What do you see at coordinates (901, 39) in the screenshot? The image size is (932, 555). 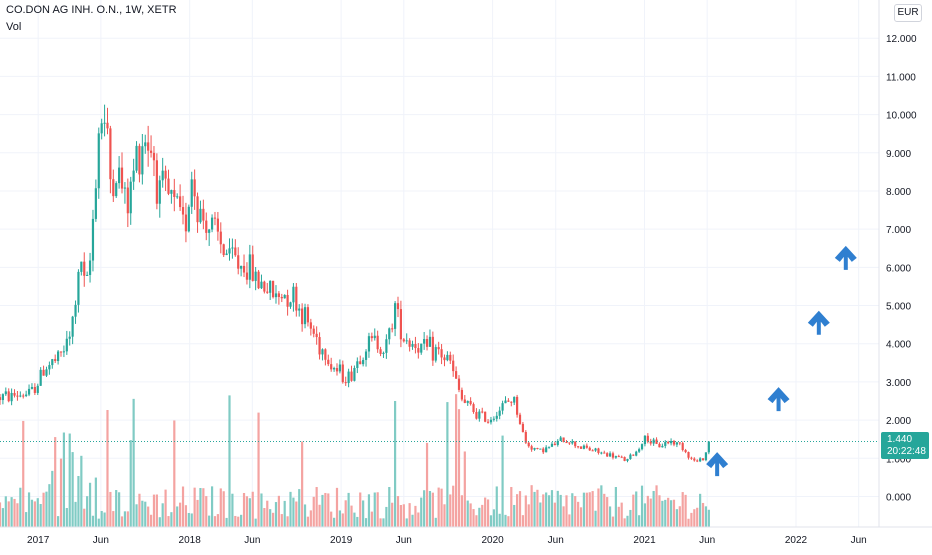 I see `y-tick-label: 12.000` at bounding box center [901, 39].